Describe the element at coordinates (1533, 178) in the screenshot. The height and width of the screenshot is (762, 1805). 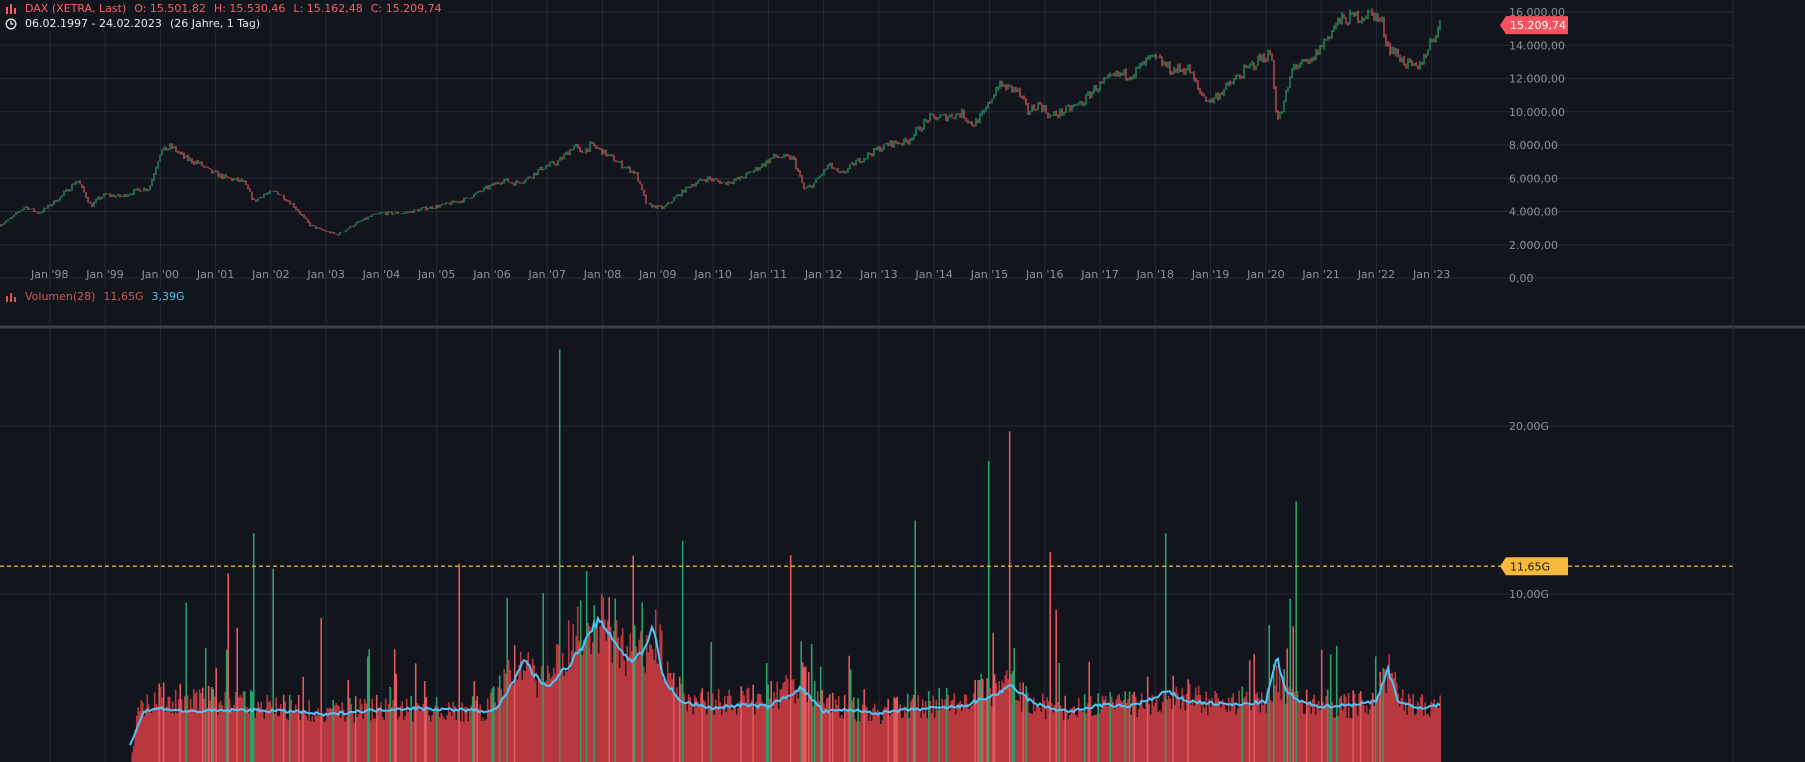
I see `y-tick-label: 6.000,00` at that location.